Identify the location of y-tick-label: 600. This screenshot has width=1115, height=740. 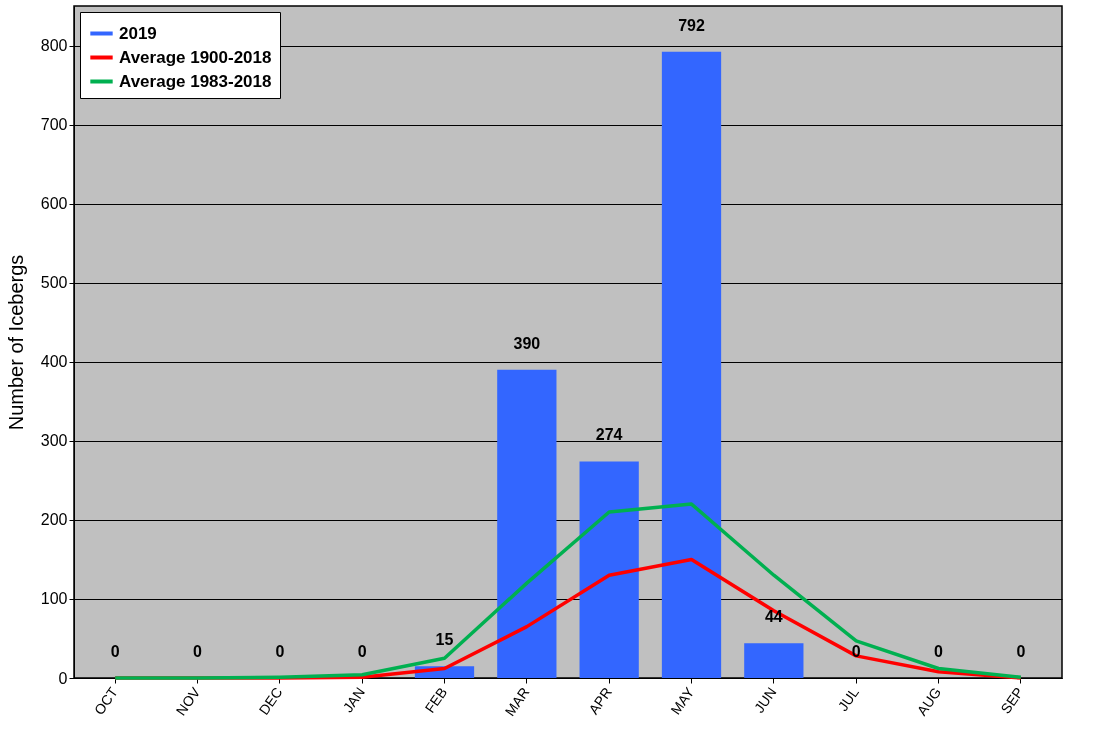
(54, 204).